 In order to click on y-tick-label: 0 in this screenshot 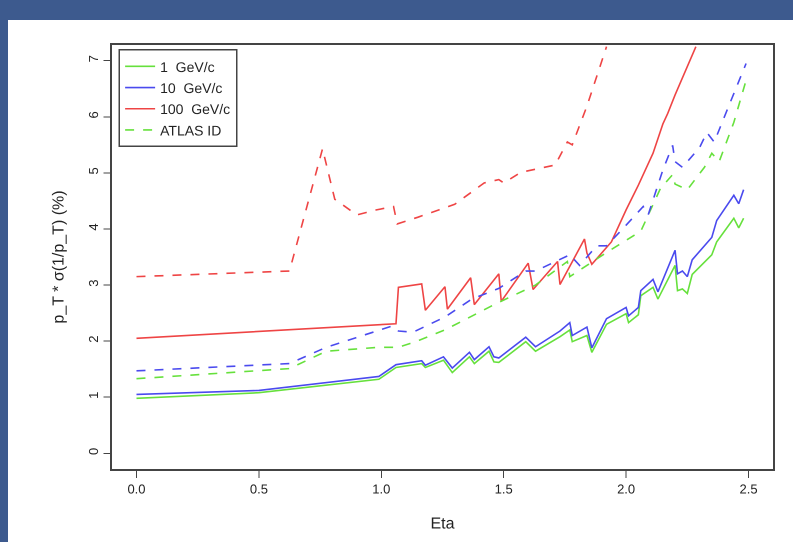, I will do `click(94, 451)`.